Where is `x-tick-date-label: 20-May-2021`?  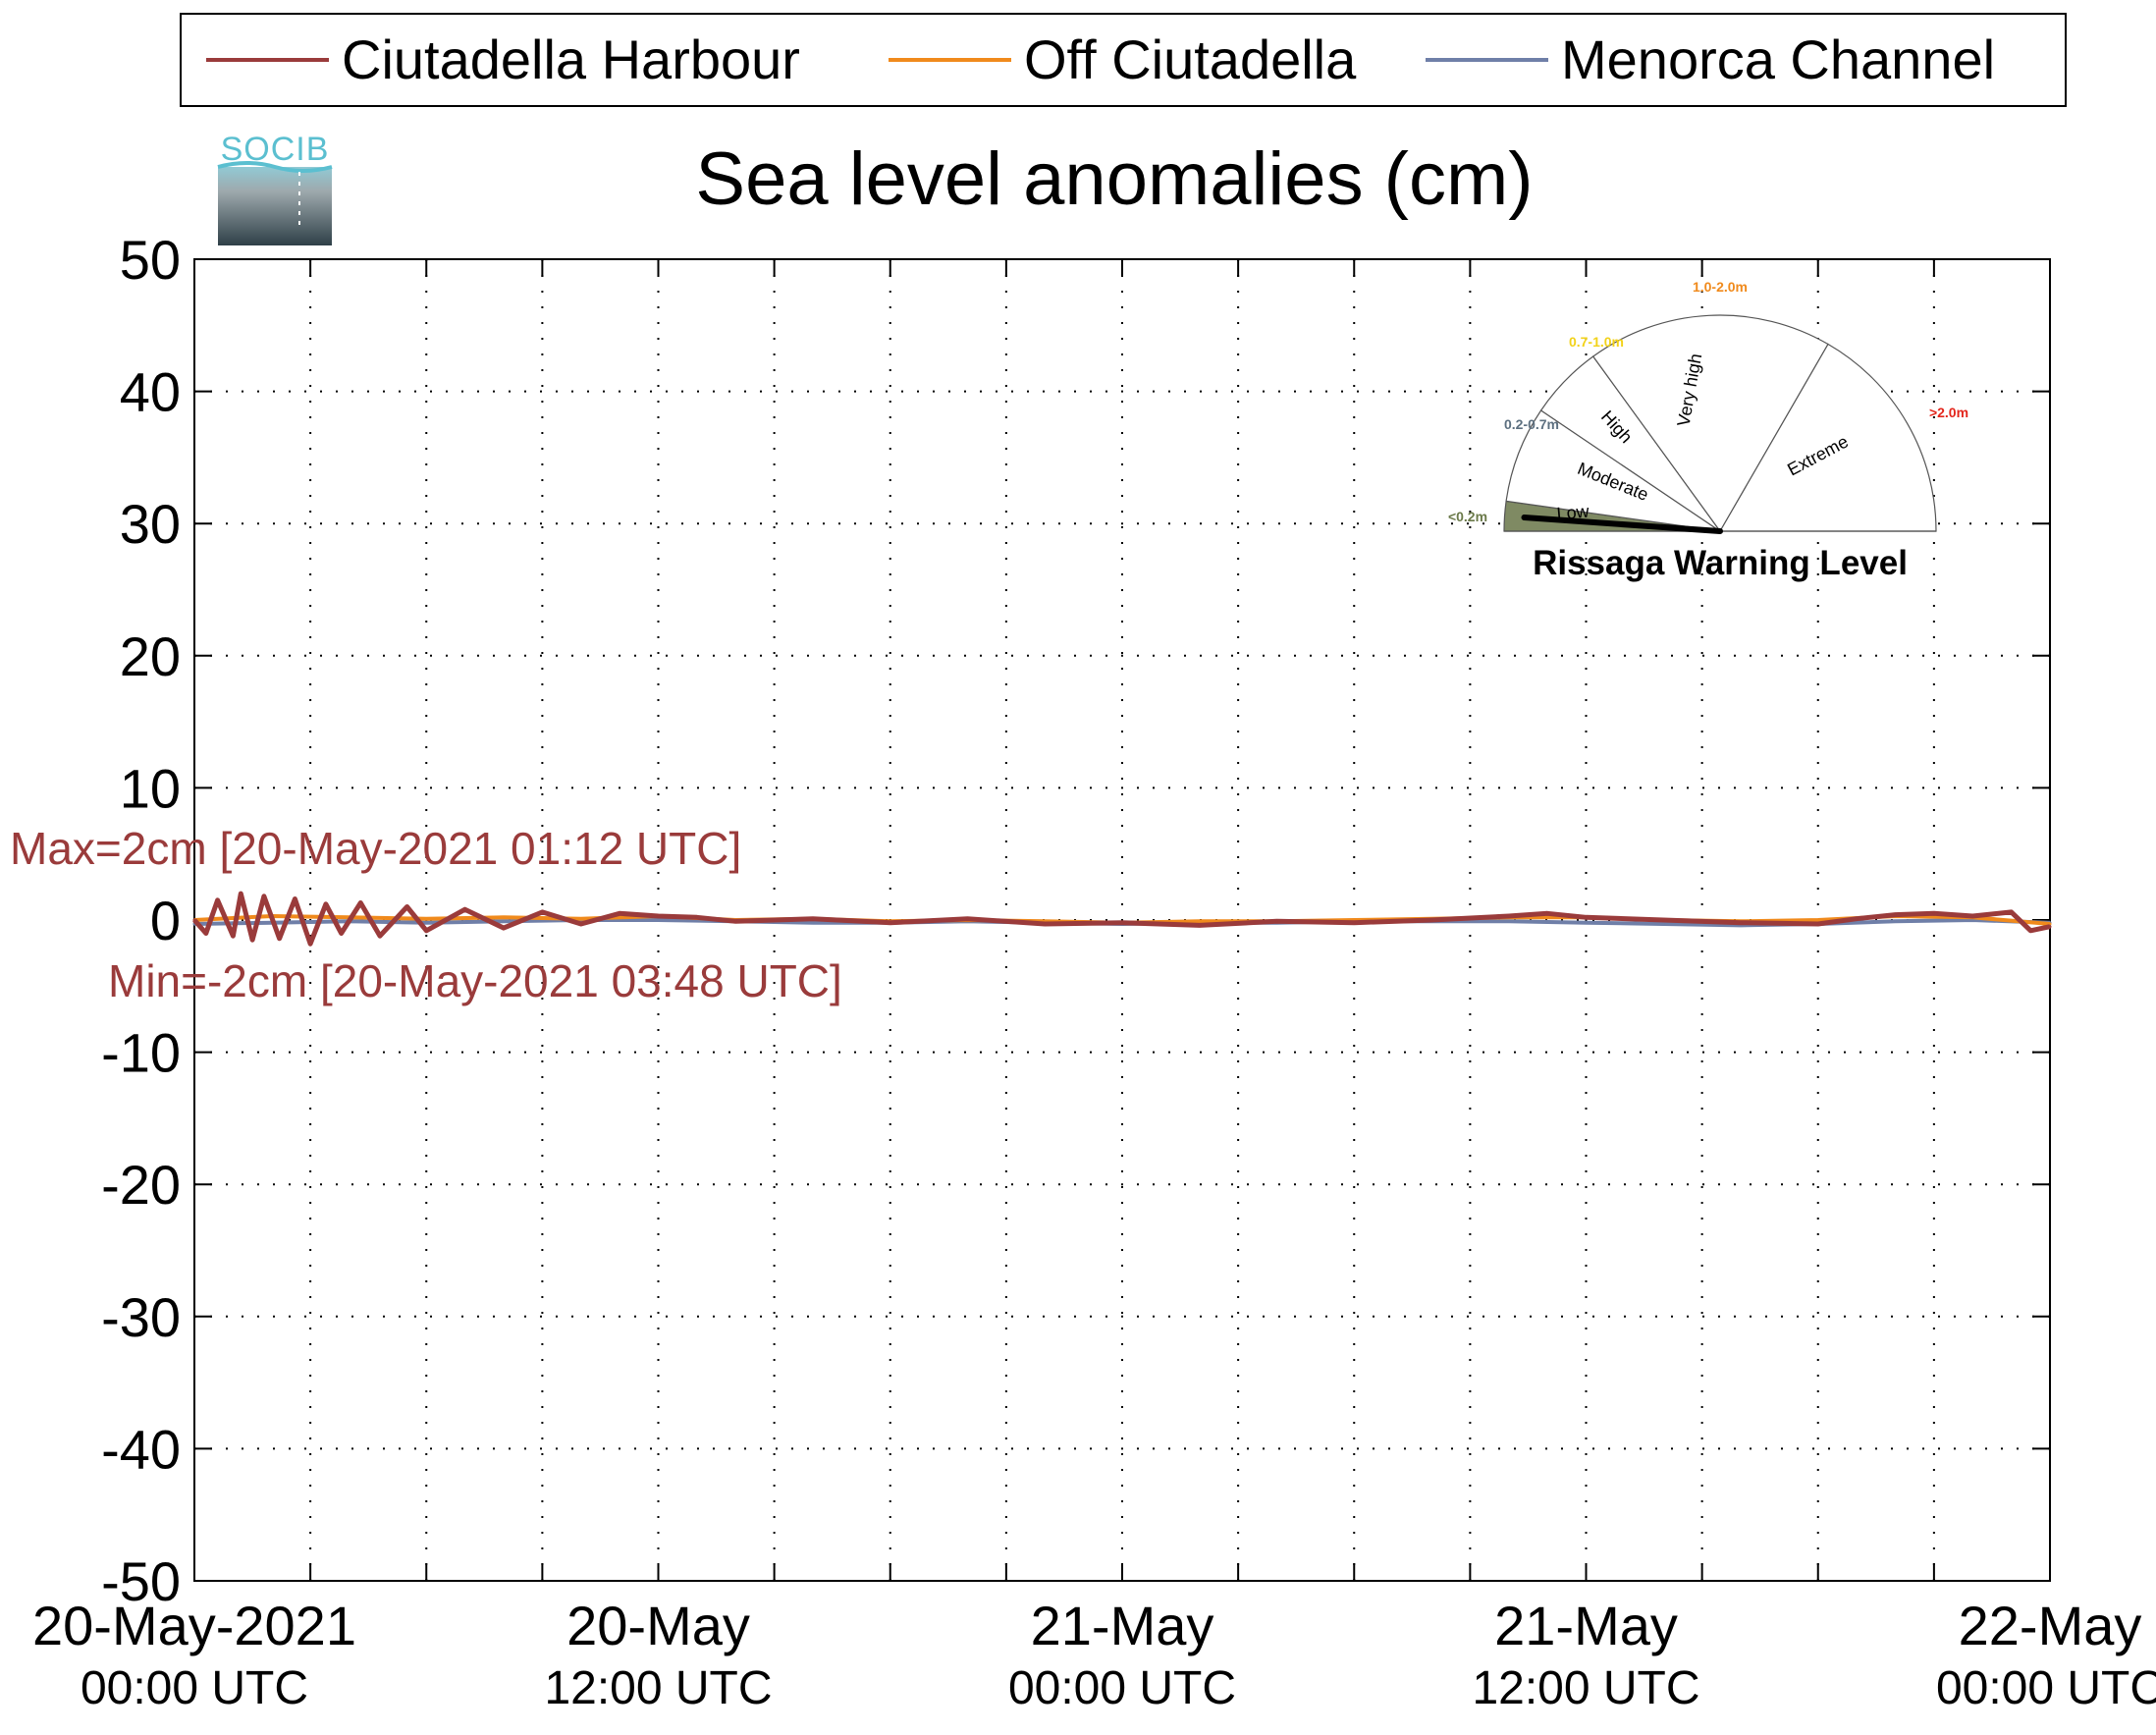 x-tick-date-label: 20-May-2021 is located at coordinates (194, 1626).